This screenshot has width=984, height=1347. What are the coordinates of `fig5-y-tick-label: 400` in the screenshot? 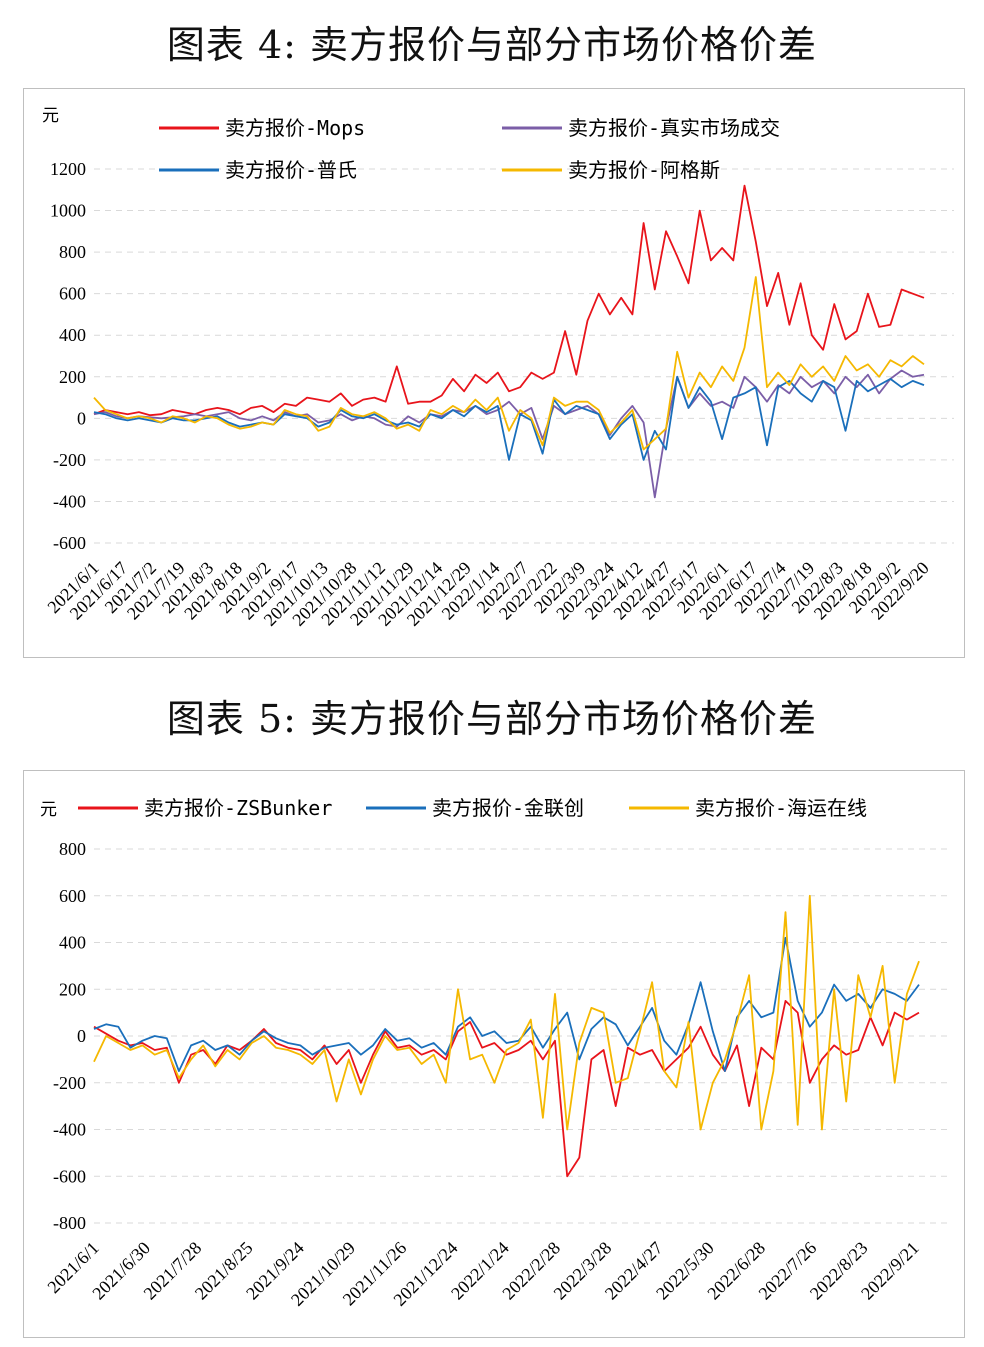 It's located at (72, 943).